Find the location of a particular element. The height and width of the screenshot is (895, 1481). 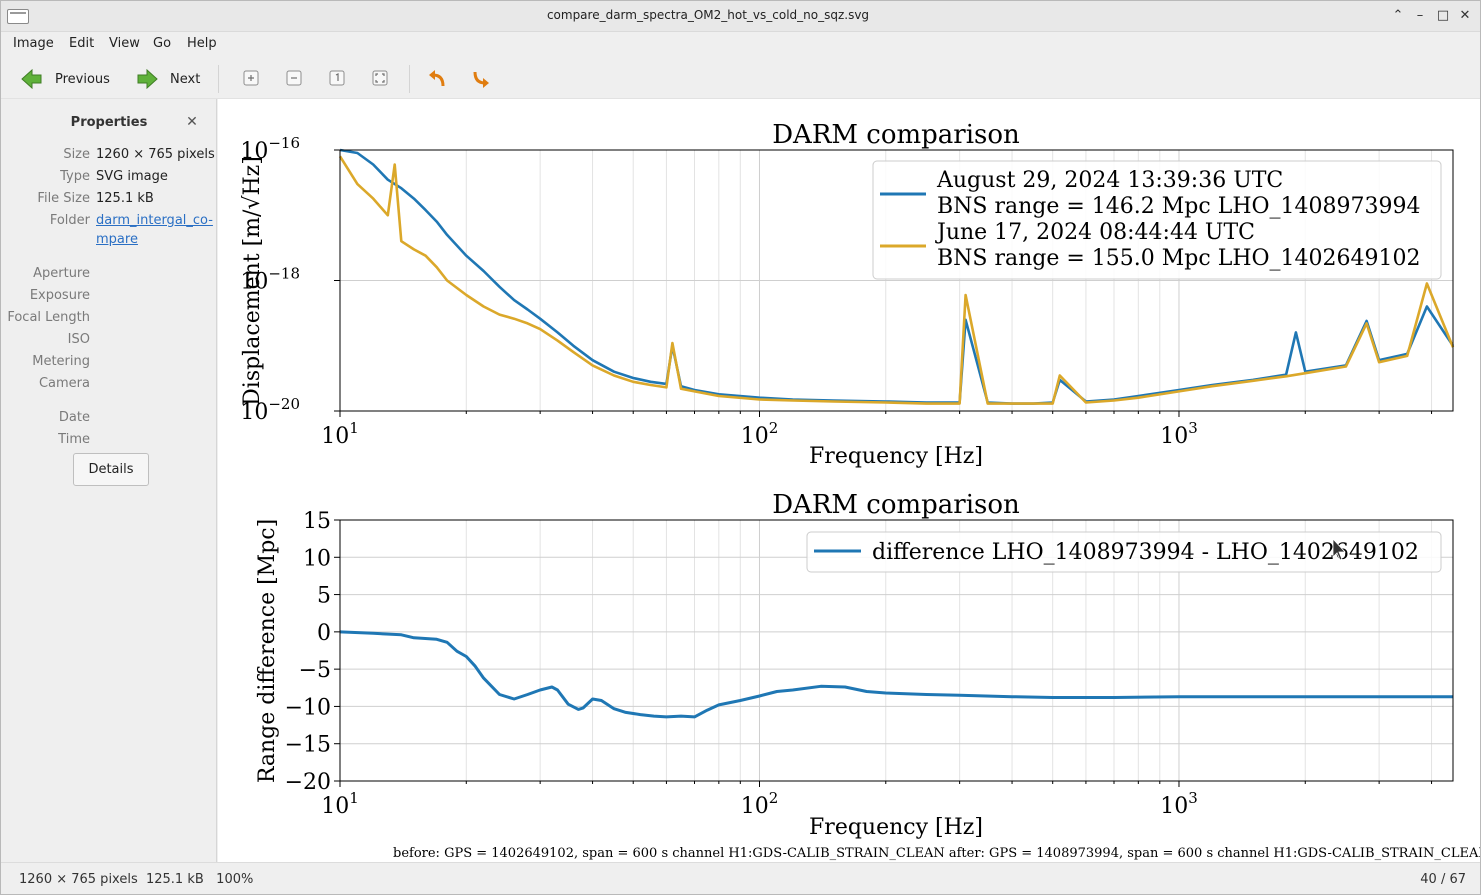

metering-label: Metering is located at coordinates (61, 361).